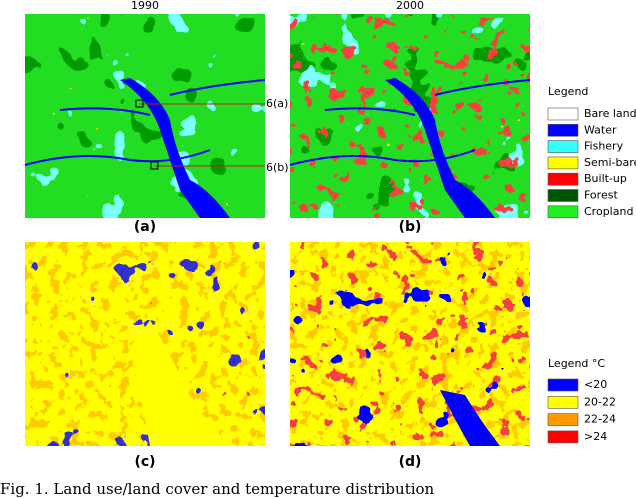  Describe the element at coordinates (600, 129) in the screenshot. I see `legend-label: Water` at that location.